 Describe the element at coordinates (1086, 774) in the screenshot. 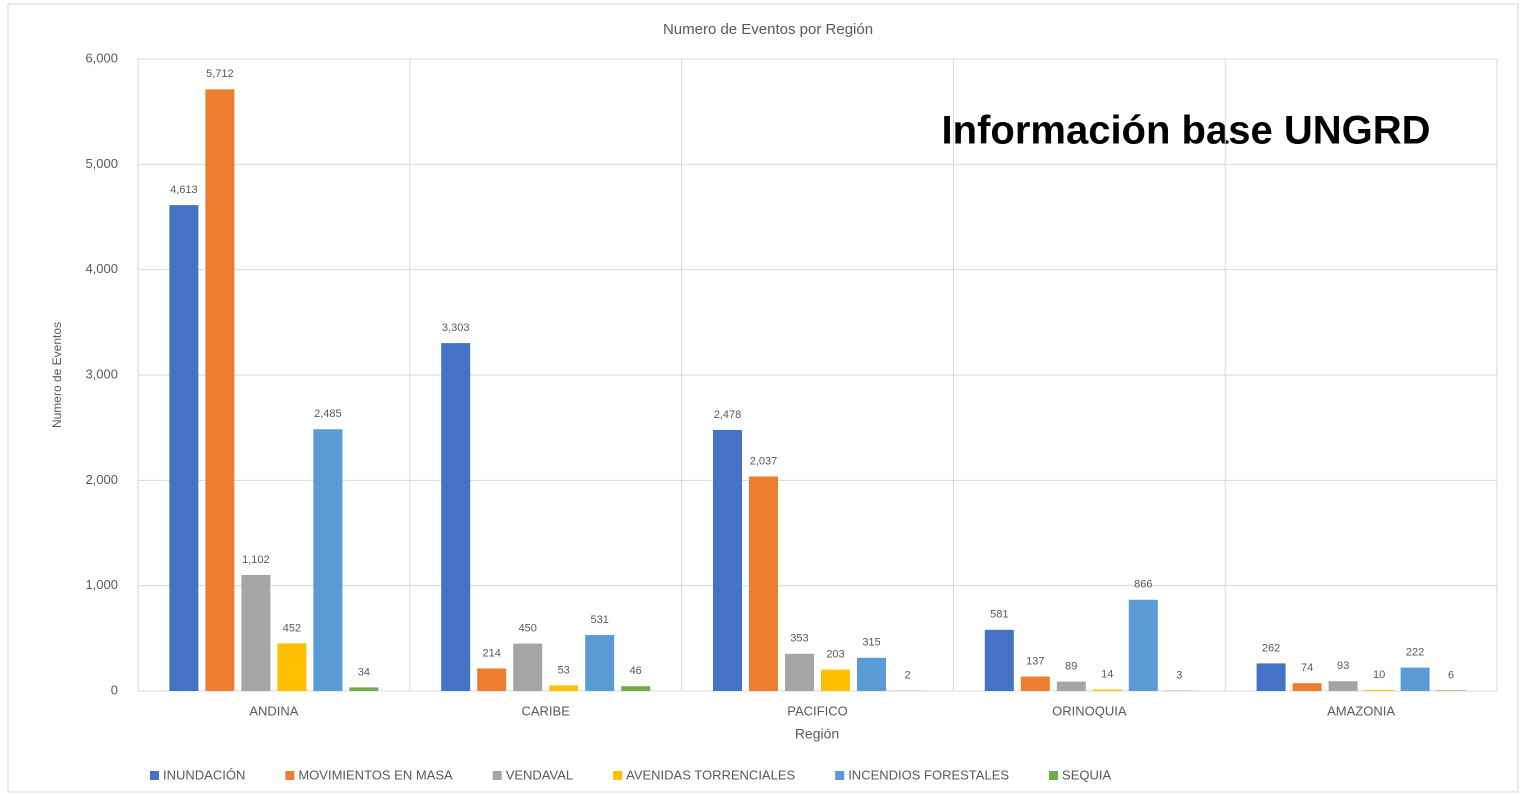

I see `legend-label: SEQUIA` at that location.